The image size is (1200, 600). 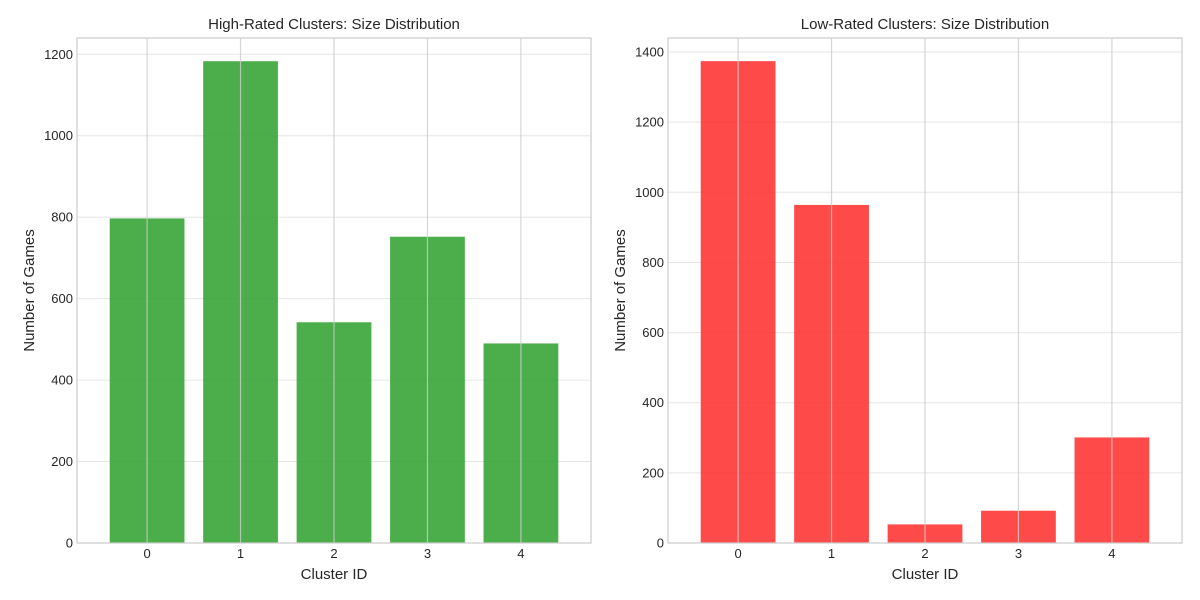 I want to click on y-tick-label: 1400, so click(x=649, y=52).